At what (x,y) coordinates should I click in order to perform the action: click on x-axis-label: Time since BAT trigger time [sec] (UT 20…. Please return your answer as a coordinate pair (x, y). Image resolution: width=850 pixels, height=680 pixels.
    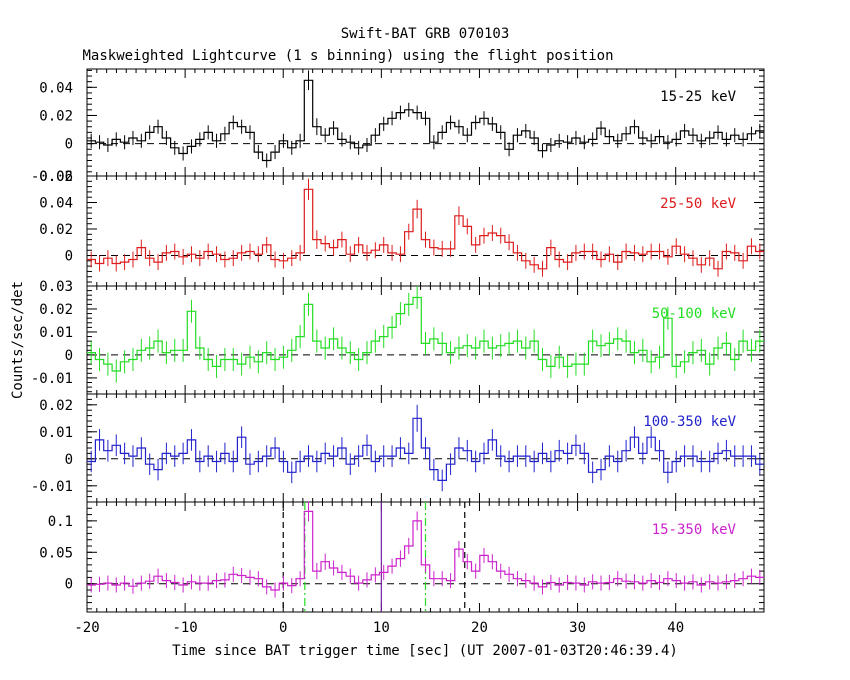
    Looking at the image, I should click on (425, 651).